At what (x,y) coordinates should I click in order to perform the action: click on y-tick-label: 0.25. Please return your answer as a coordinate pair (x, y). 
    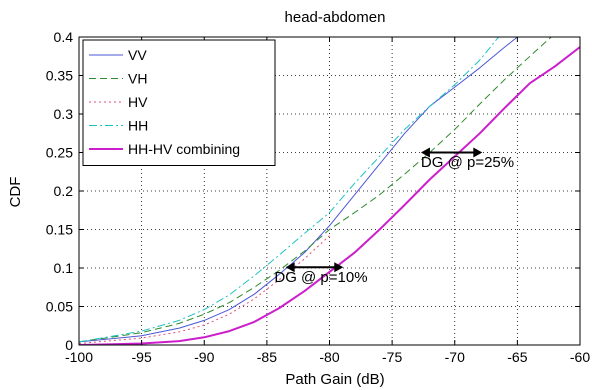
    Looking at the image, I should click on (59, 153).